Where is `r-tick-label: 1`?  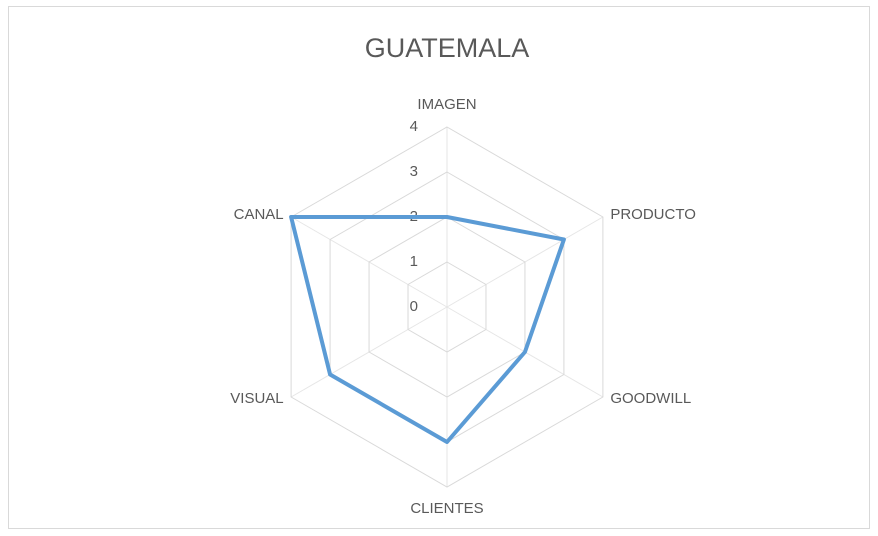 r-tick-label: 1 is located at coordinates (414, 261).